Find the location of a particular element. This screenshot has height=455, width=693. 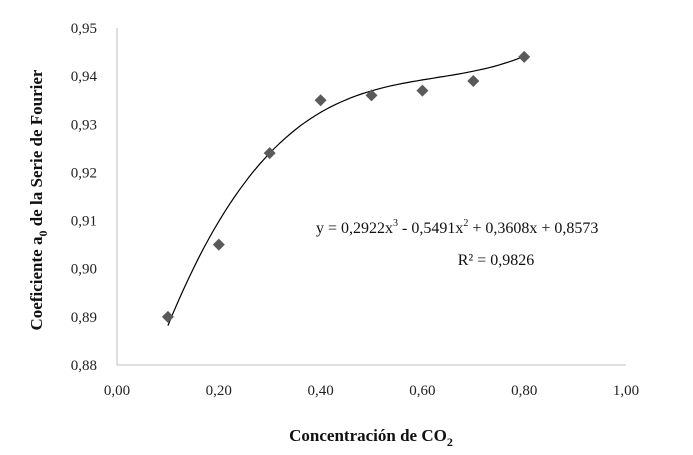

y-tick-label: 0,88 is located at coordinates (84, 366).